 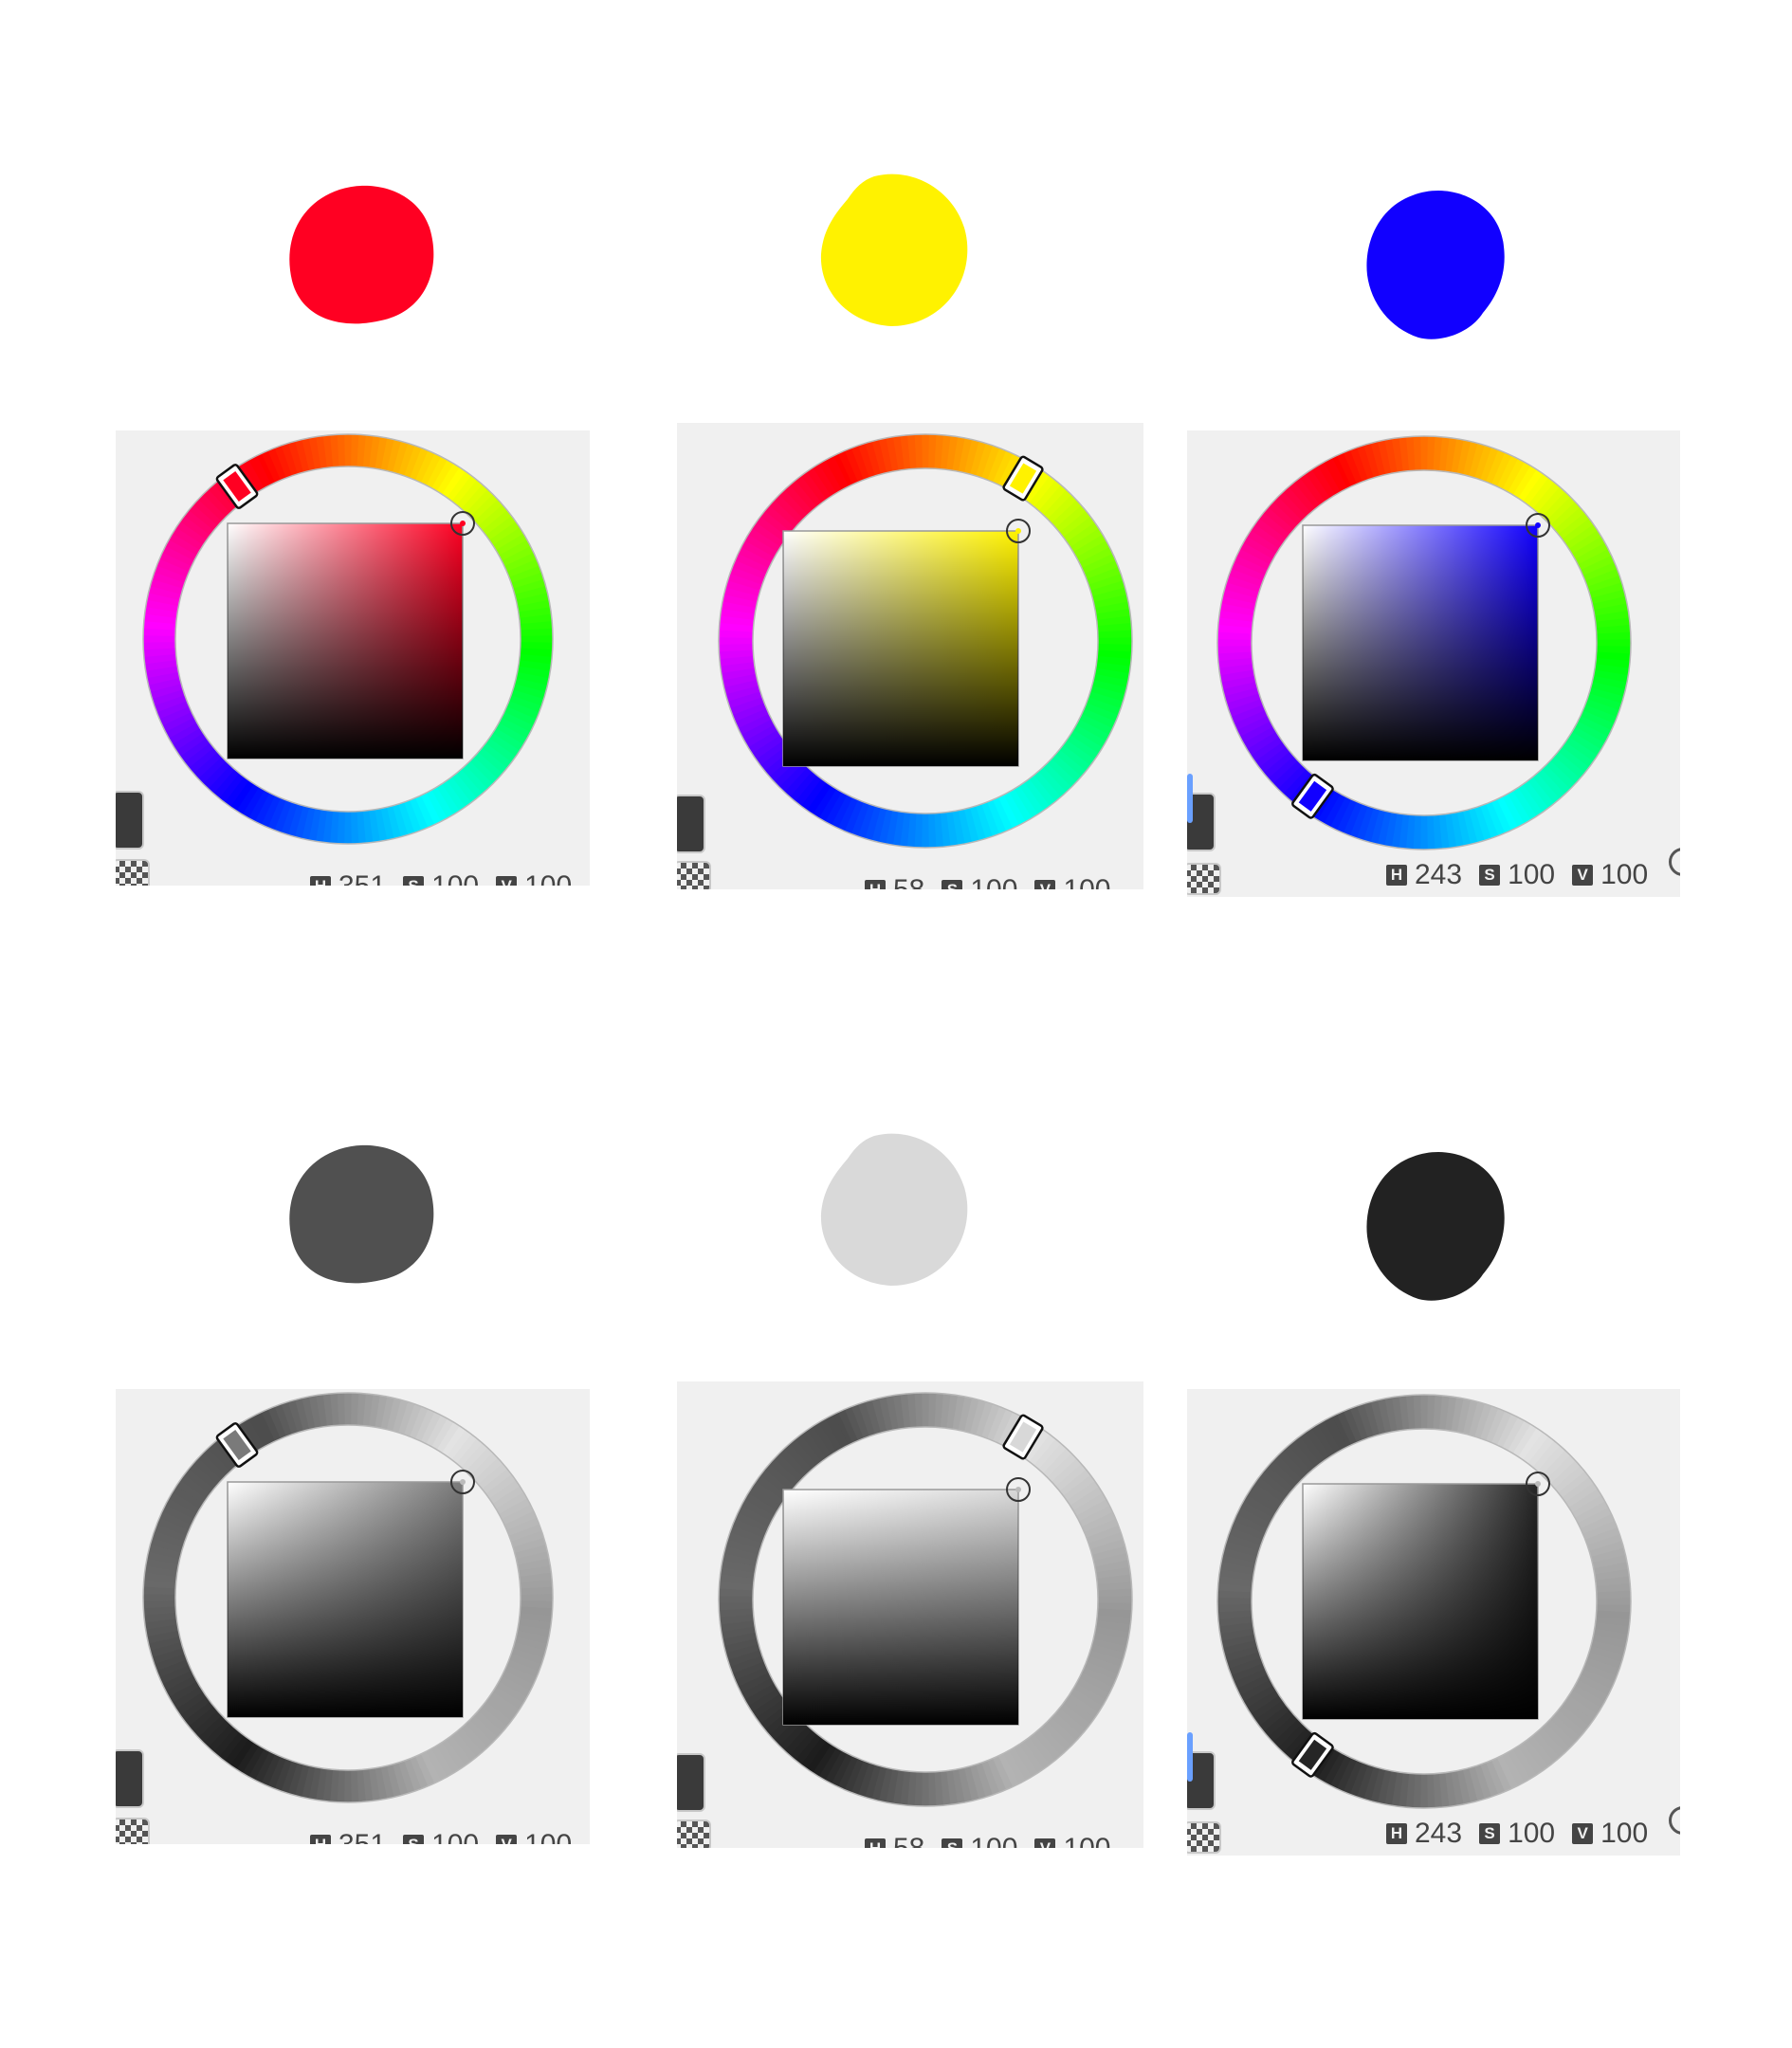 I want to click on color-picker-panel-yellow: H 58 S 100 V 100, so click(x=910, y=656).